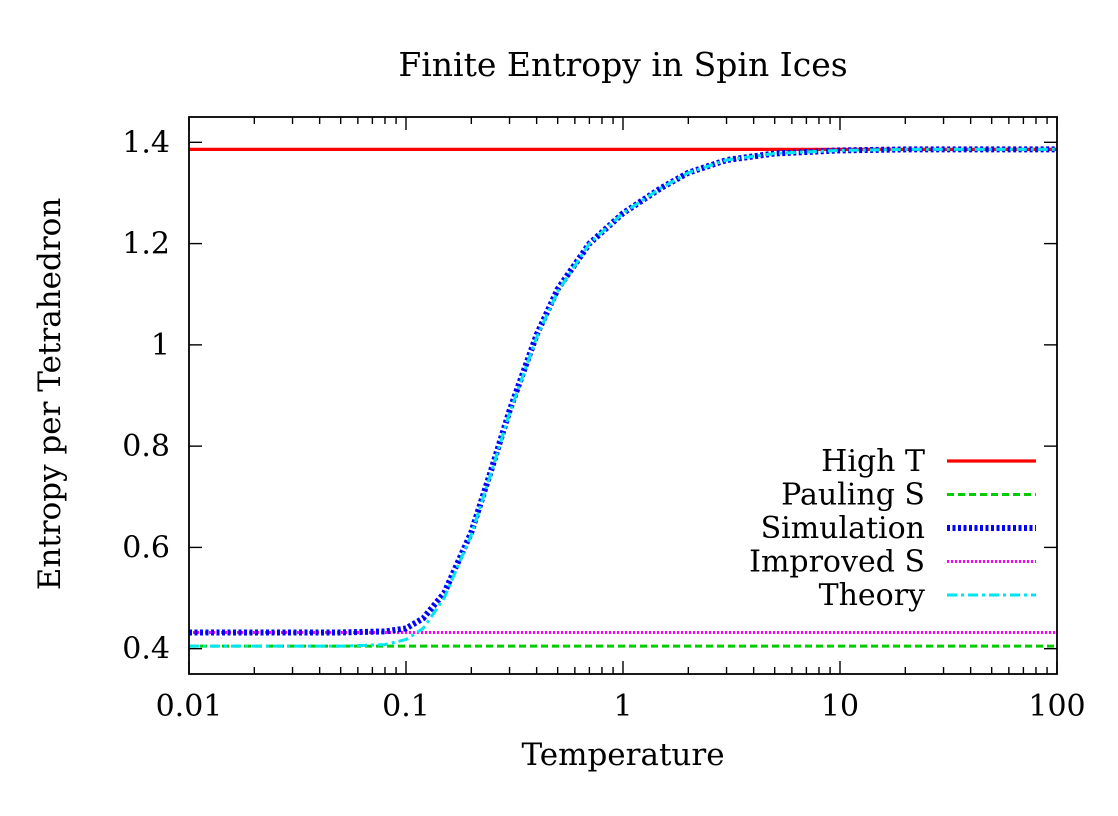 This screenshot has height=816, width=1118. What do you see at coordinates (50, 394) in the screenshot?
I see `y-axis-label: Entropy per Tetrahedron` at bounding box center [50, 394].